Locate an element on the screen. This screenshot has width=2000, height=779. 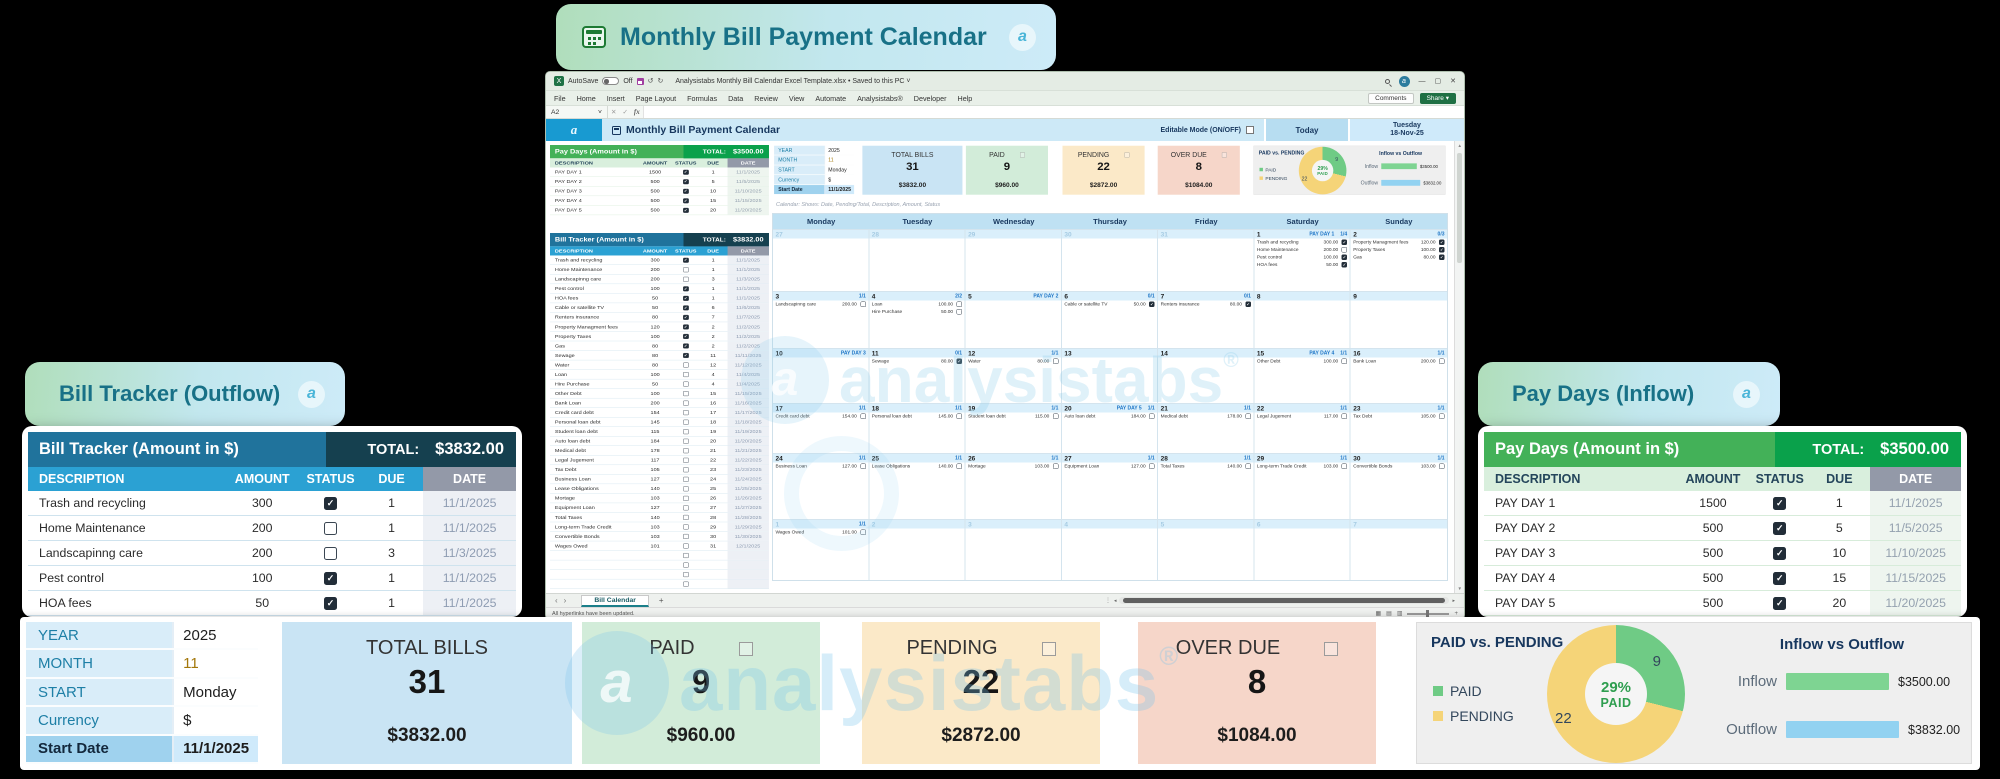
name-box: A2 ˅ is located at coordinates (577, 112).